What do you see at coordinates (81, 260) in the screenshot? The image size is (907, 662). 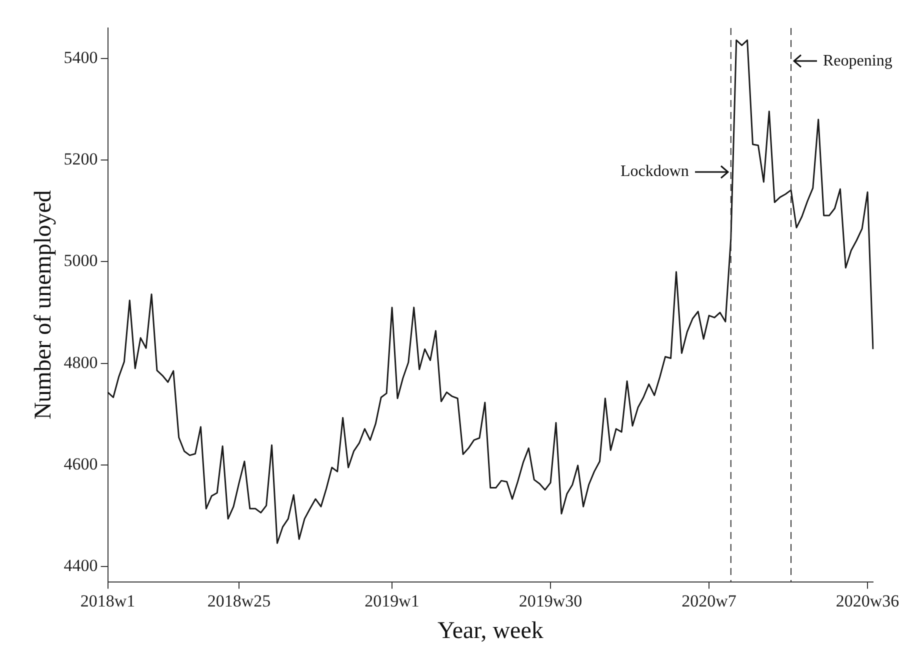 I see `y-tick-label: 5000` at bounding box center [81, 260].